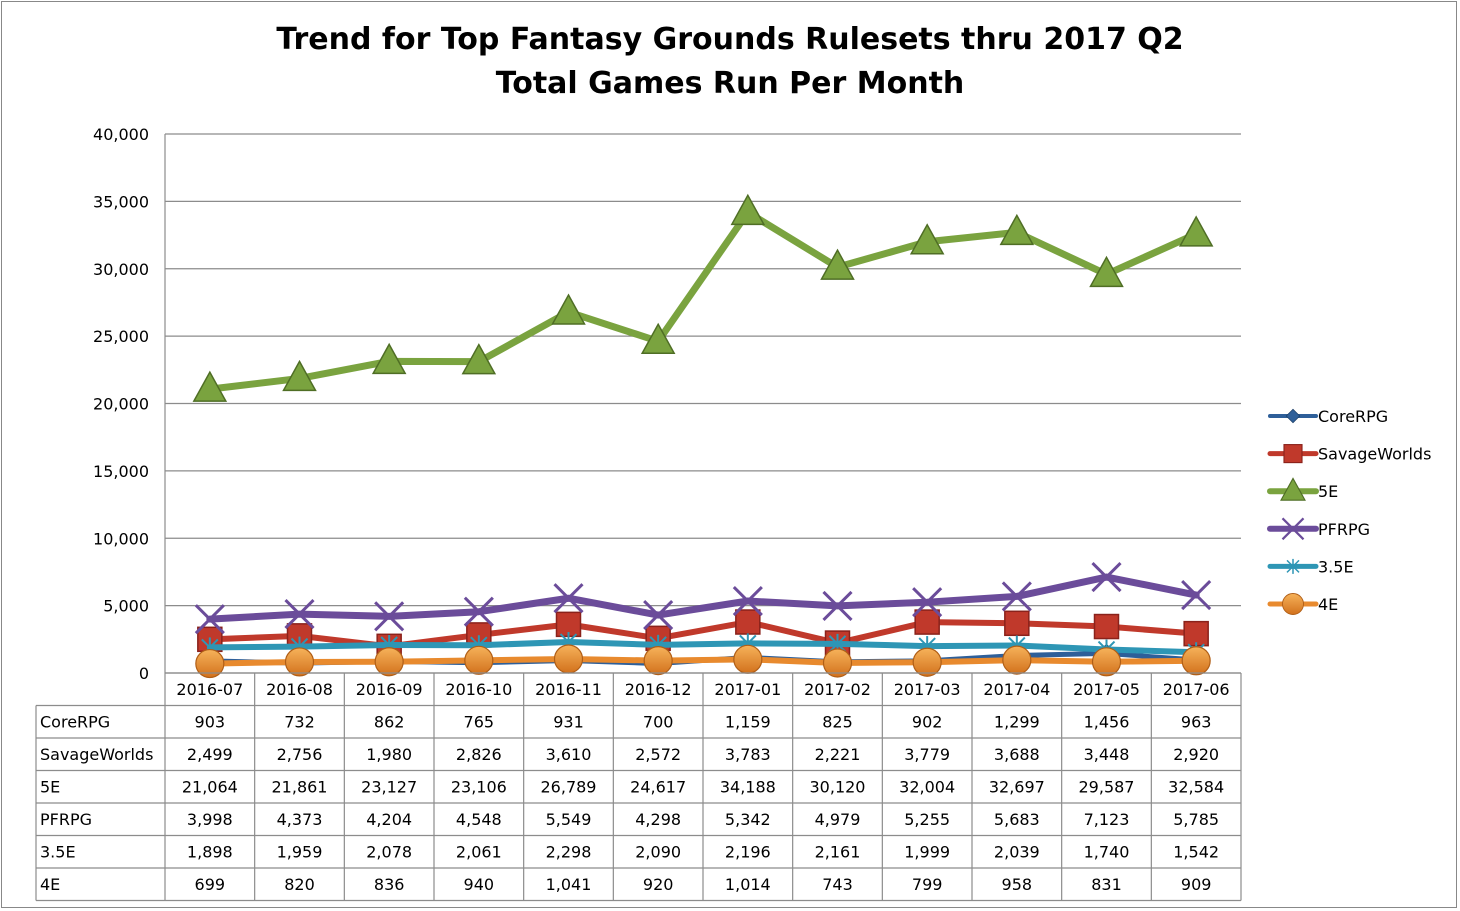  Describe the element at coordinates (730, 83) in the screenshot. I see `chart-subtitle: Total Games Run Per Month` at that location.